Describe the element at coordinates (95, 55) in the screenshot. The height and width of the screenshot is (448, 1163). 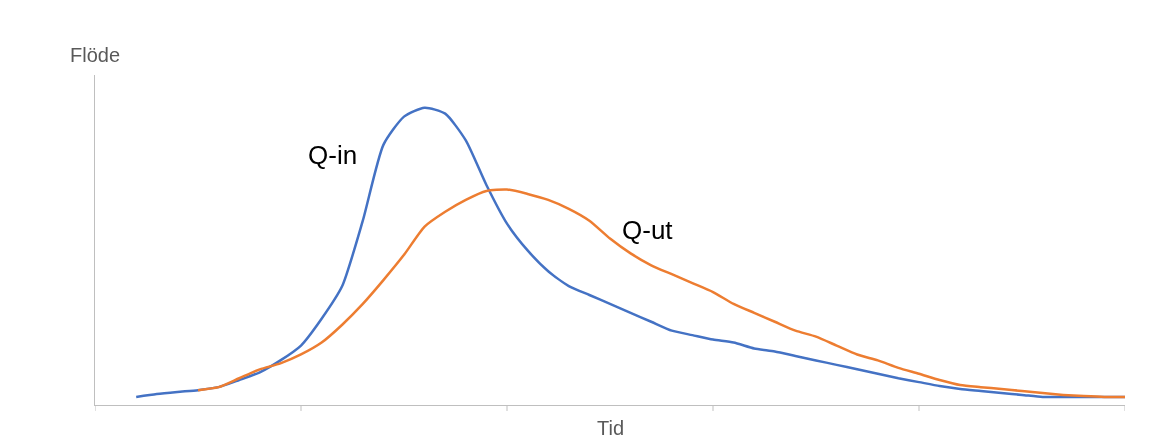
I see `y-axis-title: Flöde` at that location.